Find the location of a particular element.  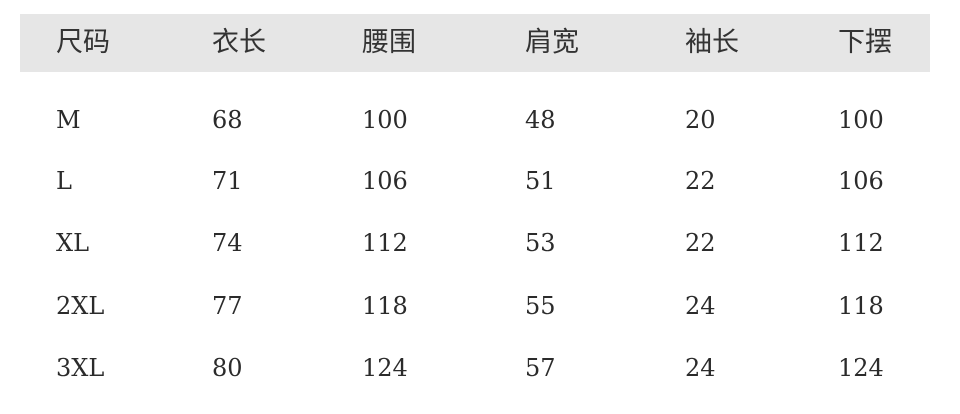

table-cell: M is located at coordinates (68, 120).